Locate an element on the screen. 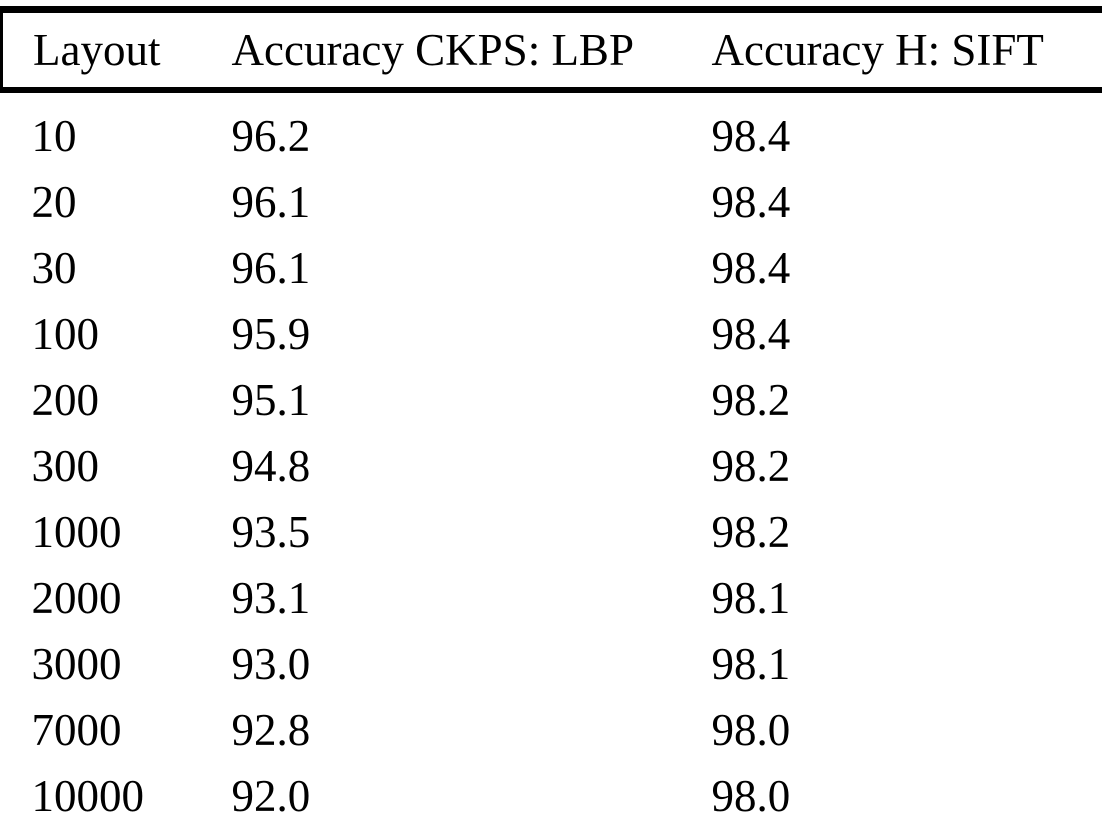  table-cell: 30 is located at coordinates (54, 268).